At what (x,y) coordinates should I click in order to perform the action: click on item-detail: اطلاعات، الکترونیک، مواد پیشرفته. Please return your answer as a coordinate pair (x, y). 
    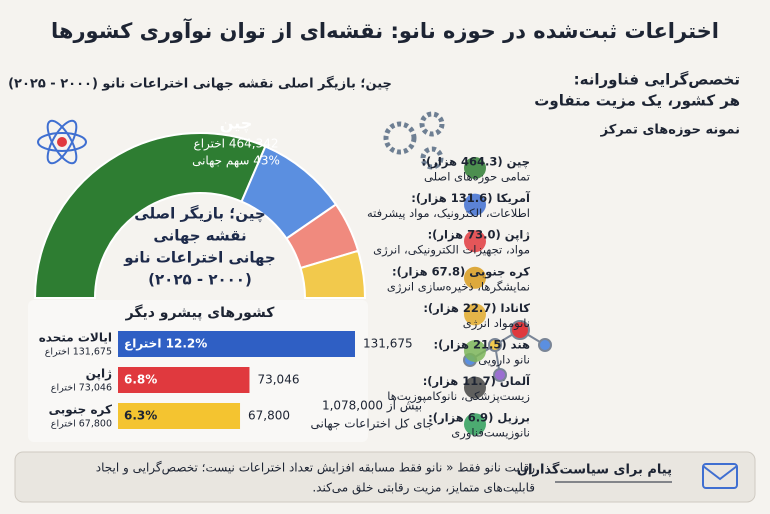
    Looking at the image, I should click on (448, 213).